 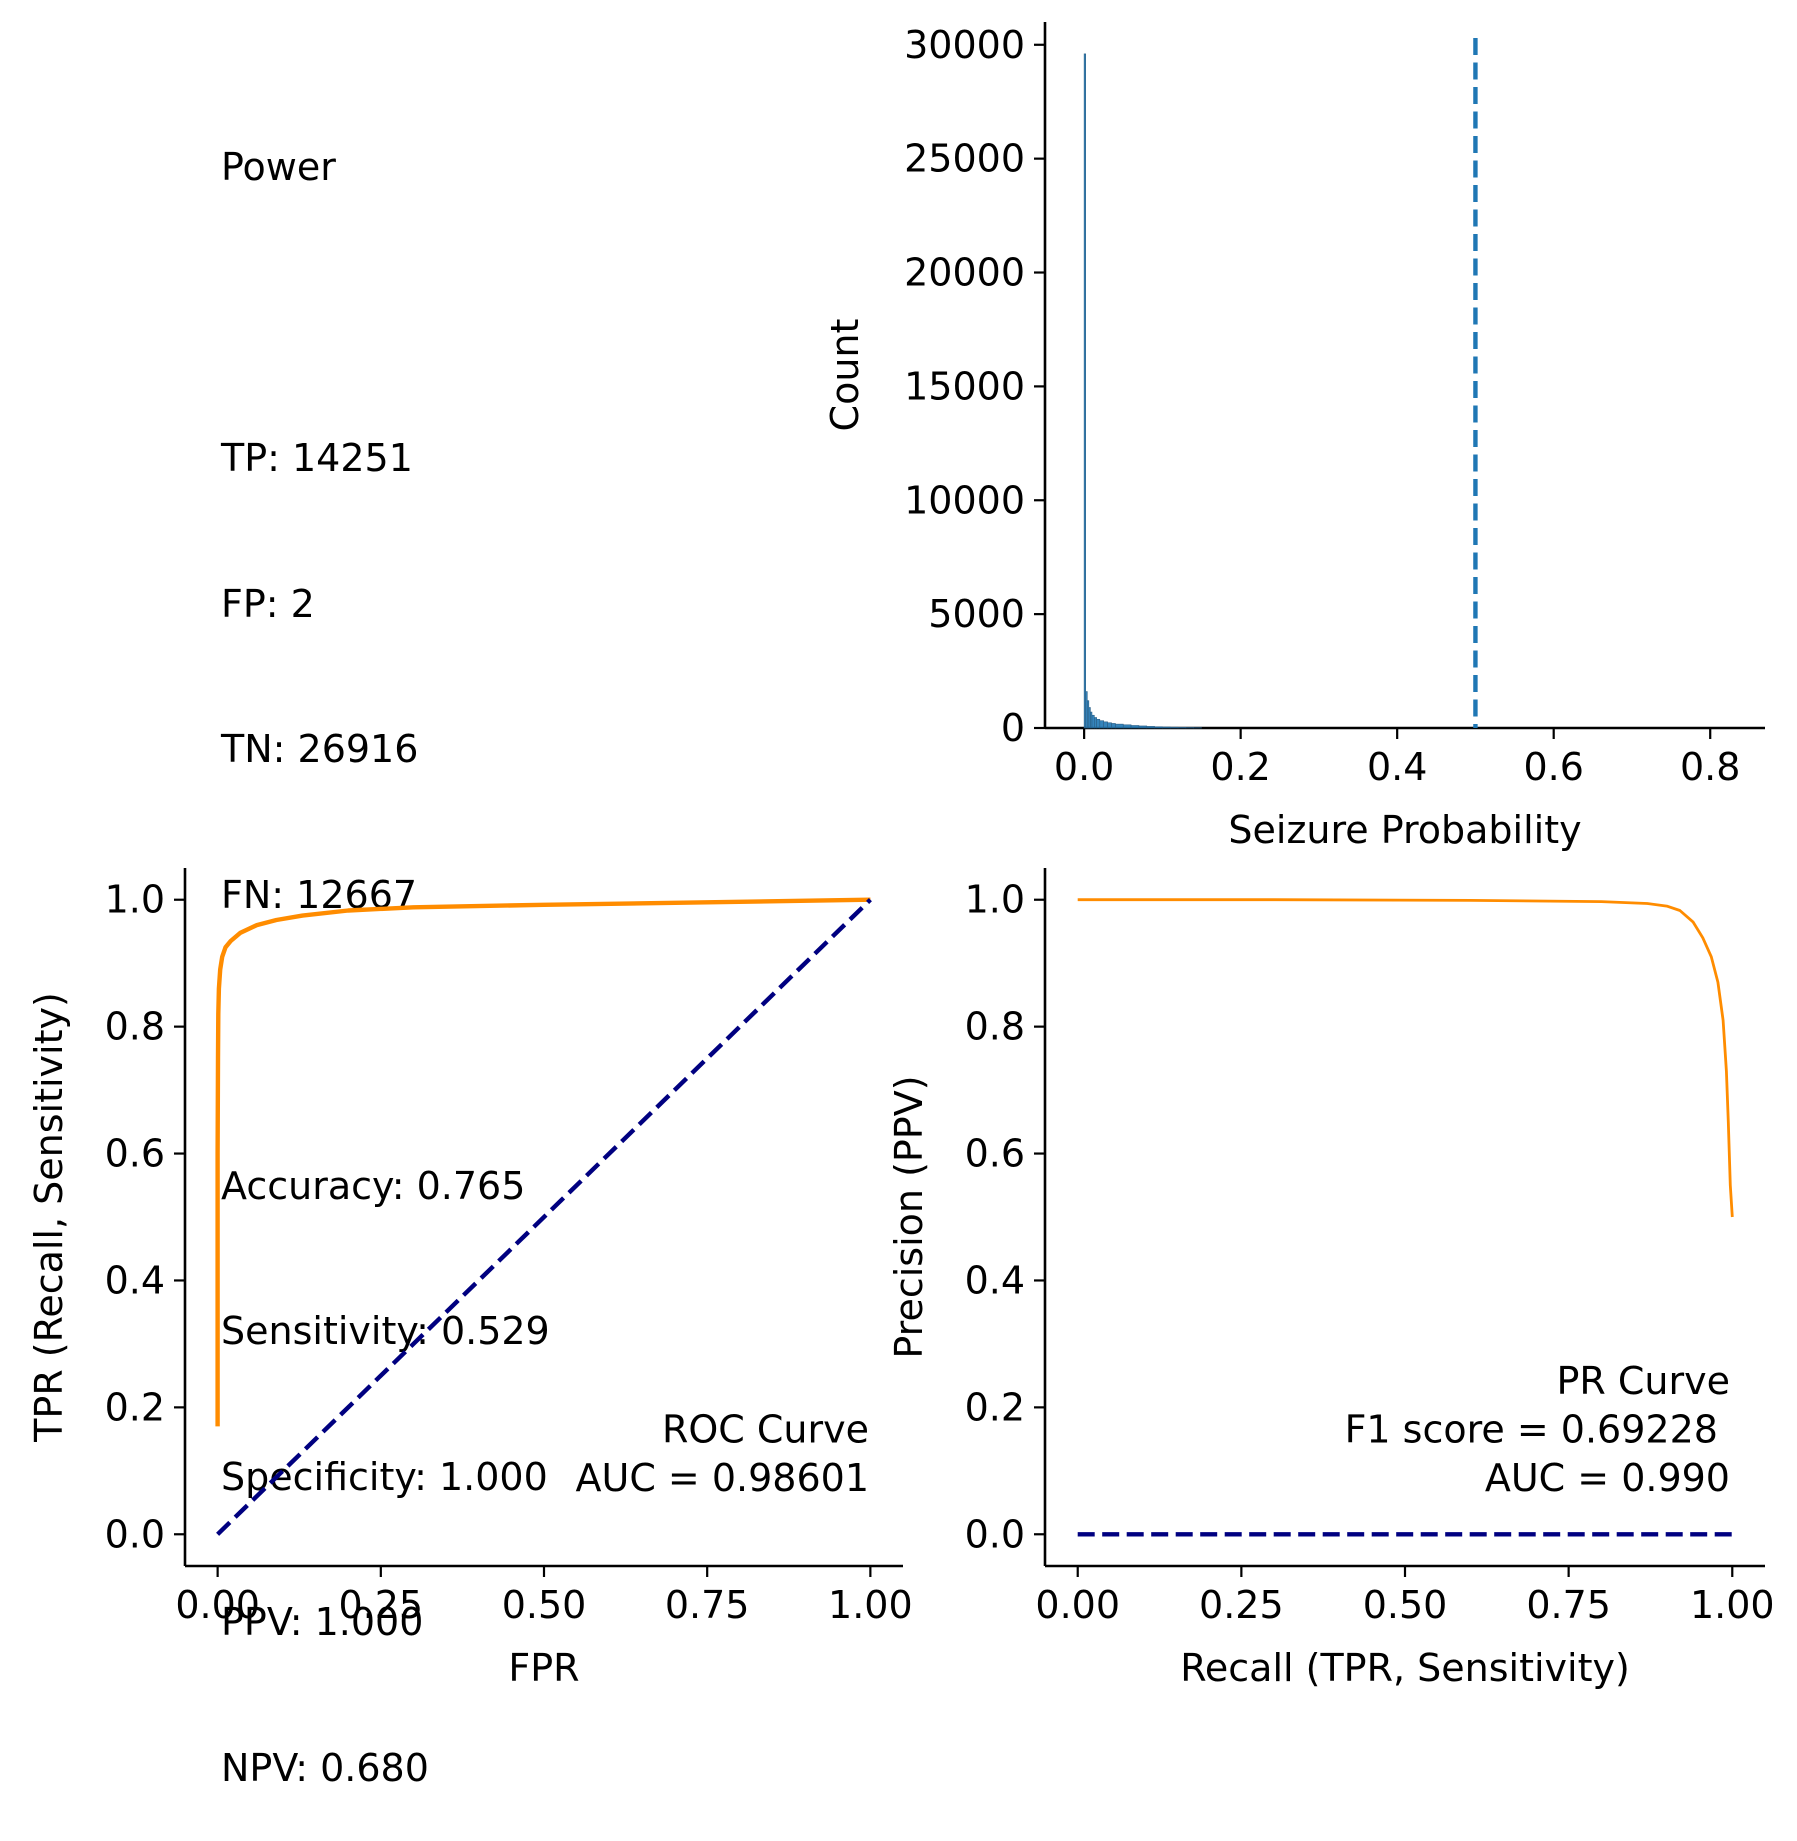 I want to click on roc-annotation: ROC Curve, so click(x=765, y=1430).